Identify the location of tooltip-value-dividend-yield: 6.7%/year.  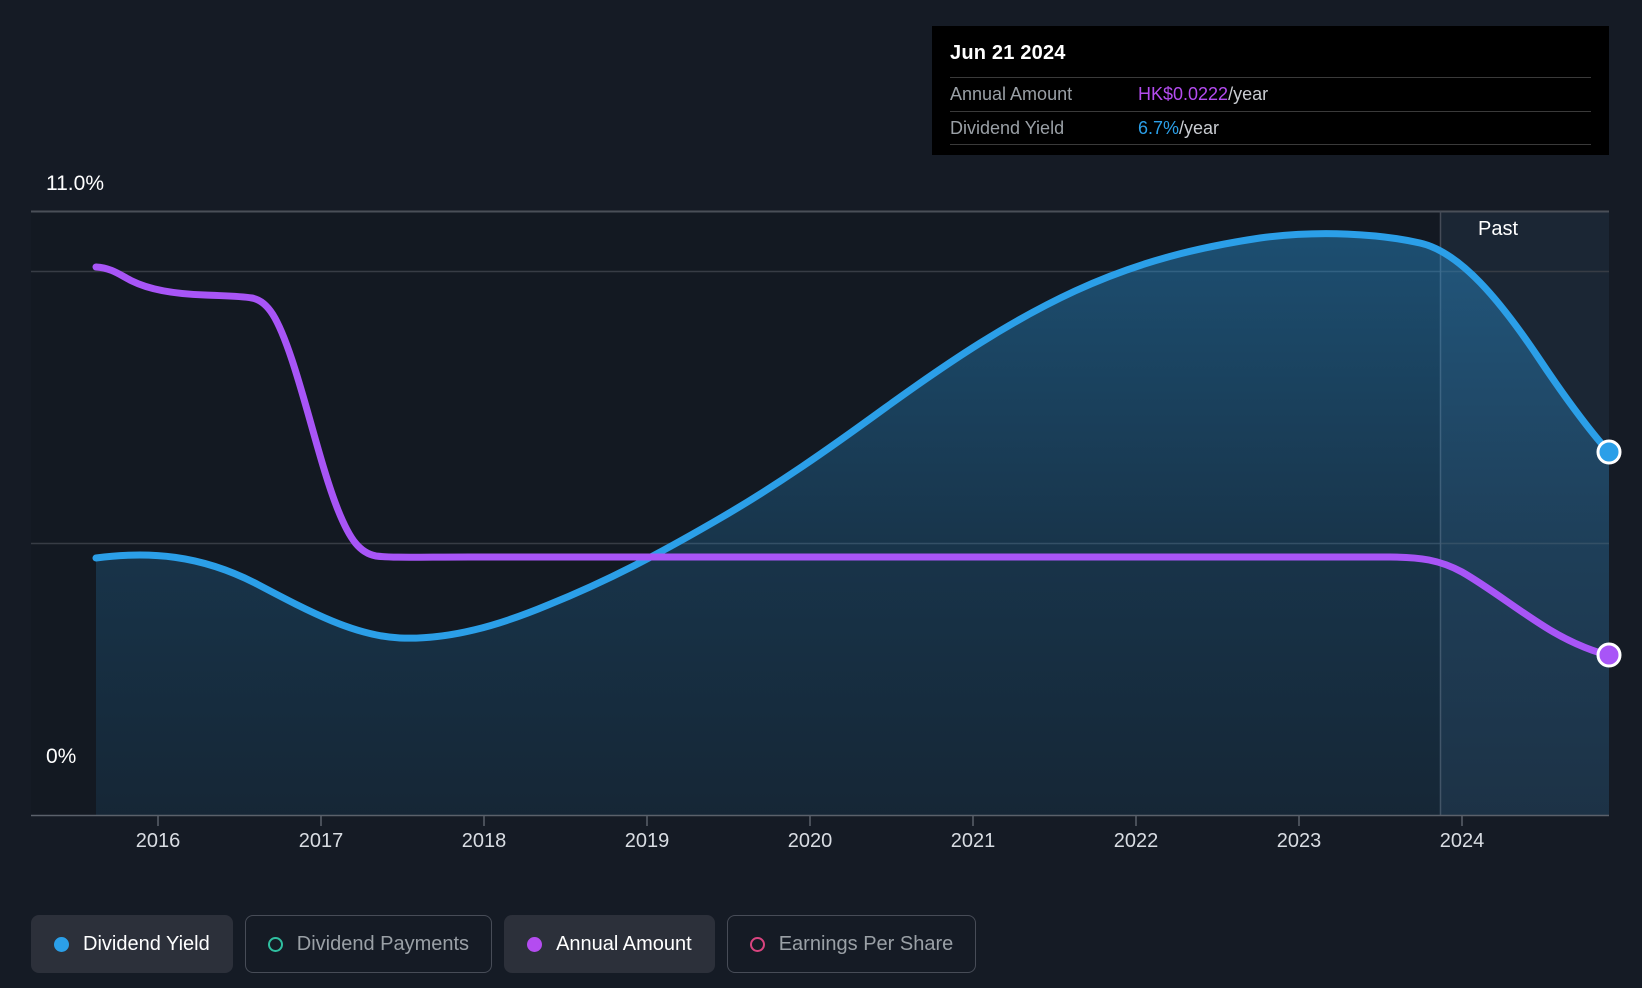
(1178, 128).